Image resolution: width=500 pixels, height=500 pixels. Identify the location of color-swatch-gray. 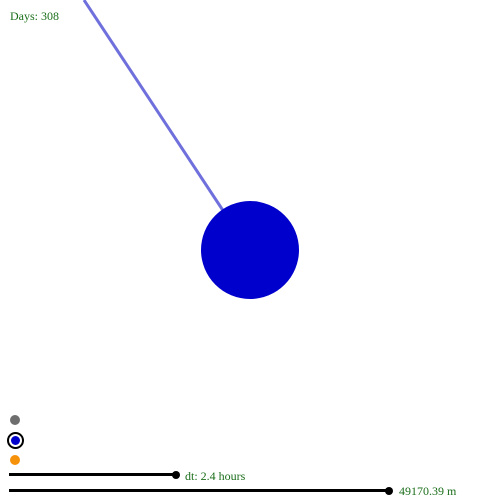
(15, 420).